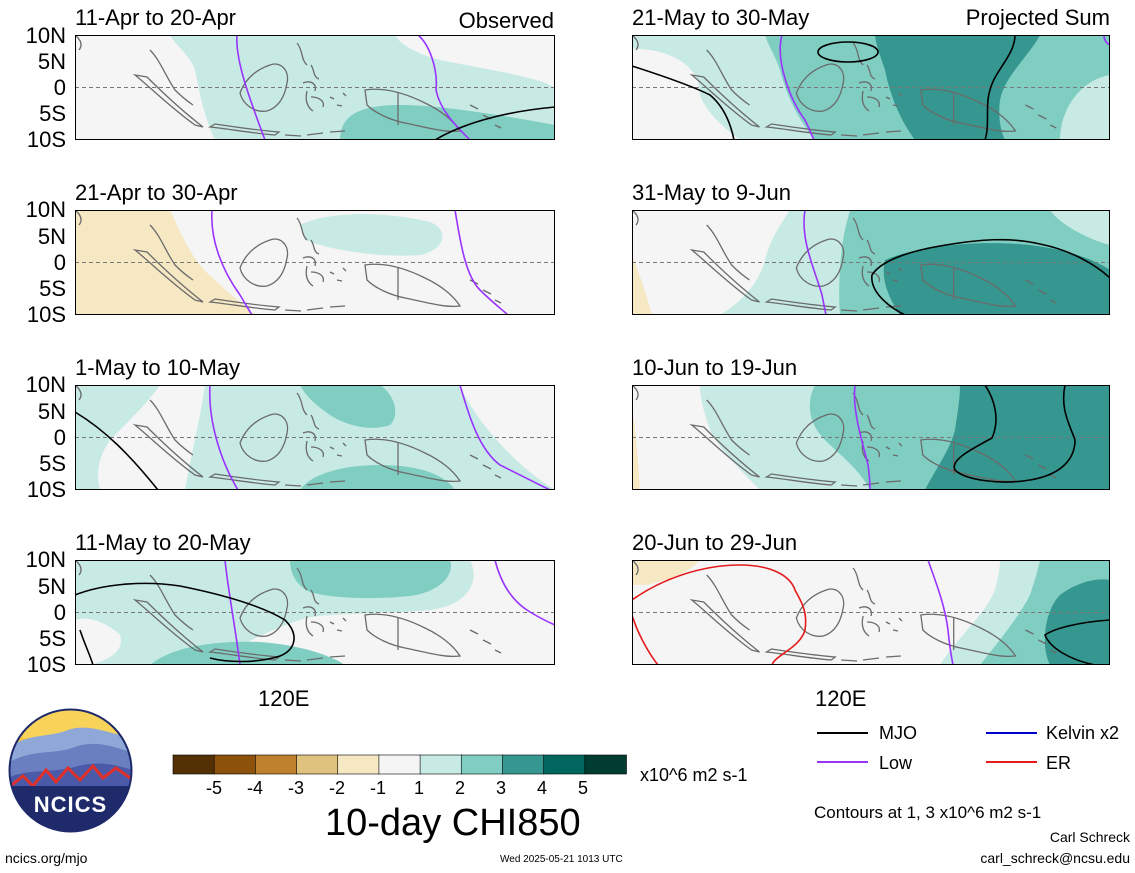 This screenshot has height=873, width=1135. Describe the element at coordinates (336, 788) in the screenshot. I see `colorbar-tick: -2` at that location.